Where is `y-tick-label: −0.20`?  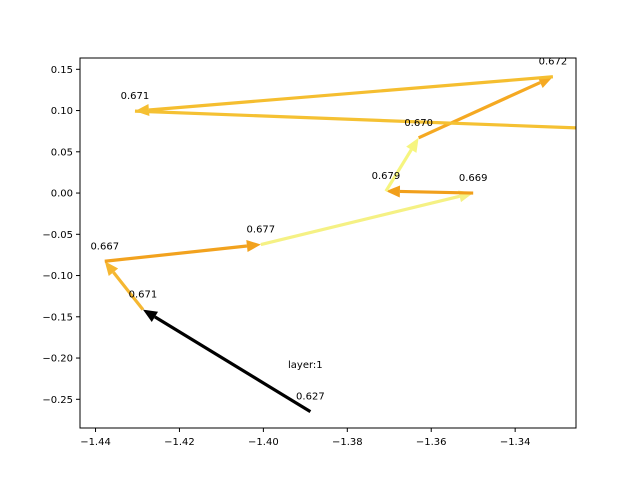
y-tick-label: −0.20 is located at coordinates (57, 359).